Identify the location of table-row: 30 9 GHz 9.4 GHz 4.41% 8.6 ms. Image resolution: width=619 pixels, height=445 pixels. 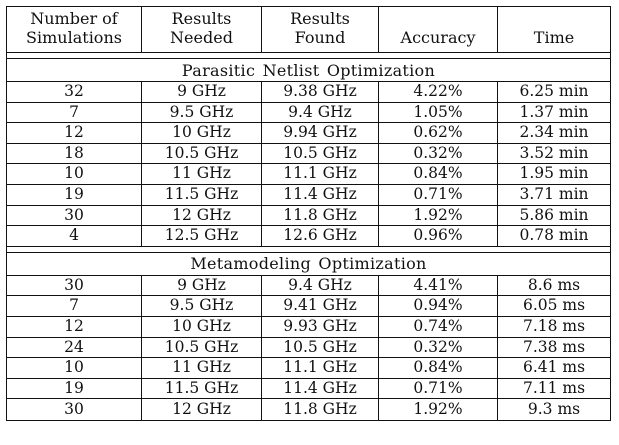
(308, 286).